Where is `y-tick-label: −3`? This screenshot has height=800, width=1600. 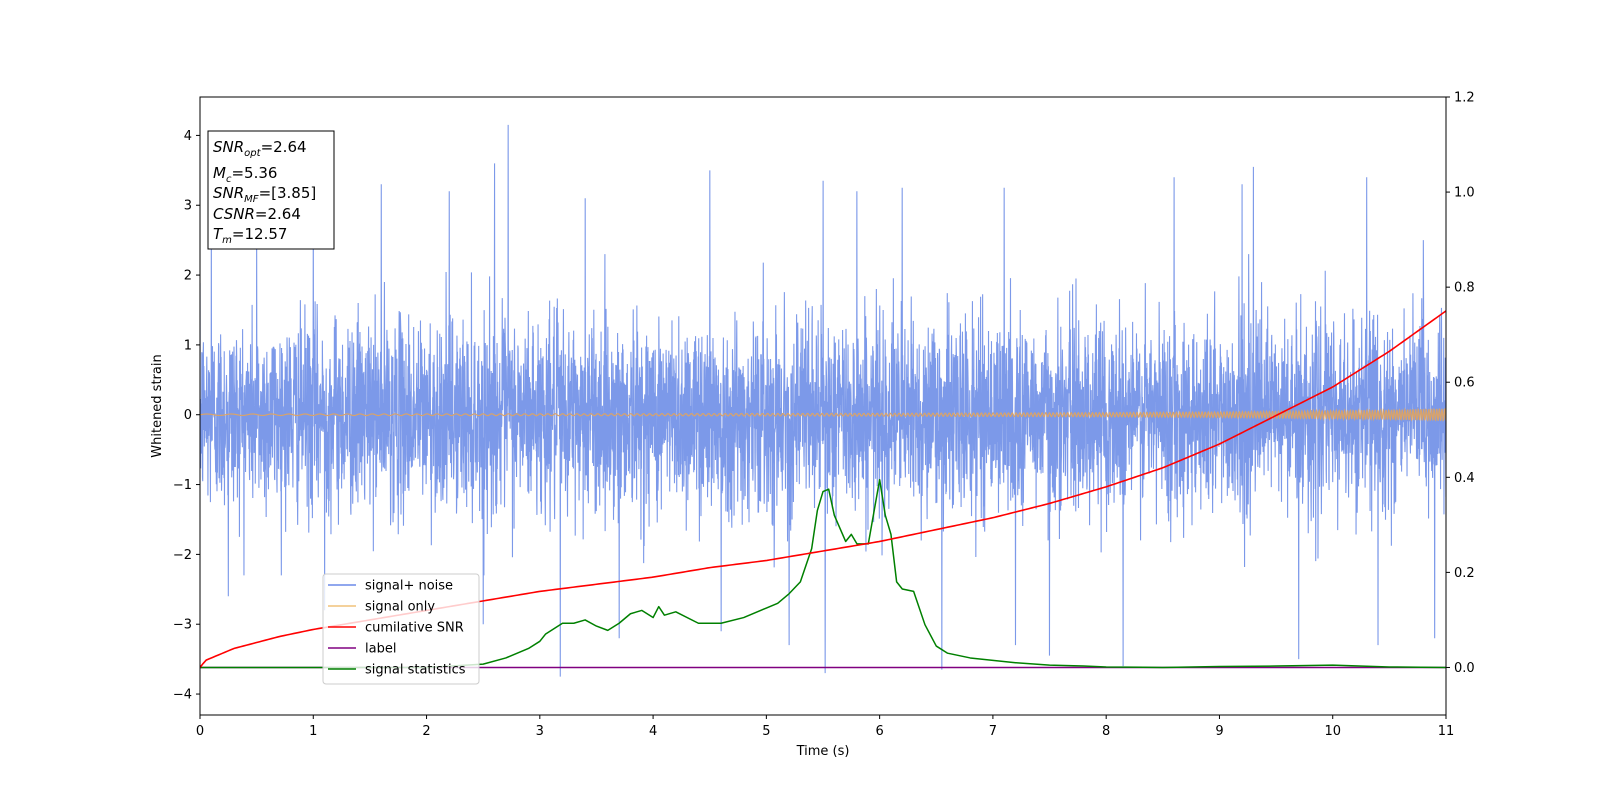 y-tick-label: −3 is located at coordinates (182, 625).